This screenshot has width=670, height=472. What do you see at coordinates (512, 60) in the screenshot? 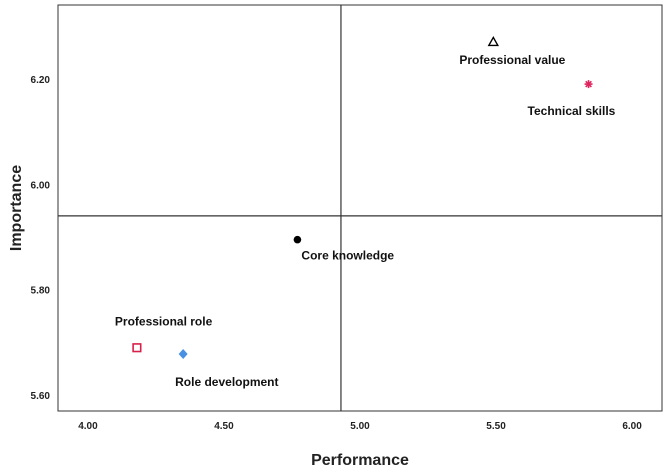
I see `label-professional-value: Professional value` at bounding box center [512, 60].